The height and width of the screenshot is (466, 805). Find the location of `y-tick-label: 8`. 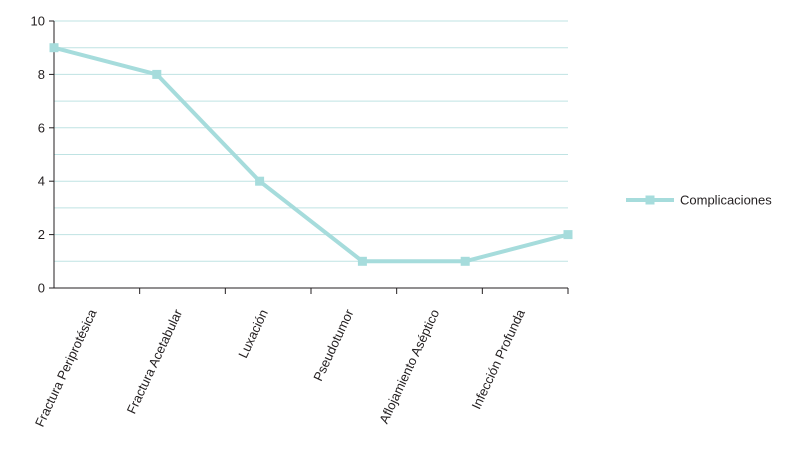

y-tick-label: 8 is located at coordinates (41, 74).